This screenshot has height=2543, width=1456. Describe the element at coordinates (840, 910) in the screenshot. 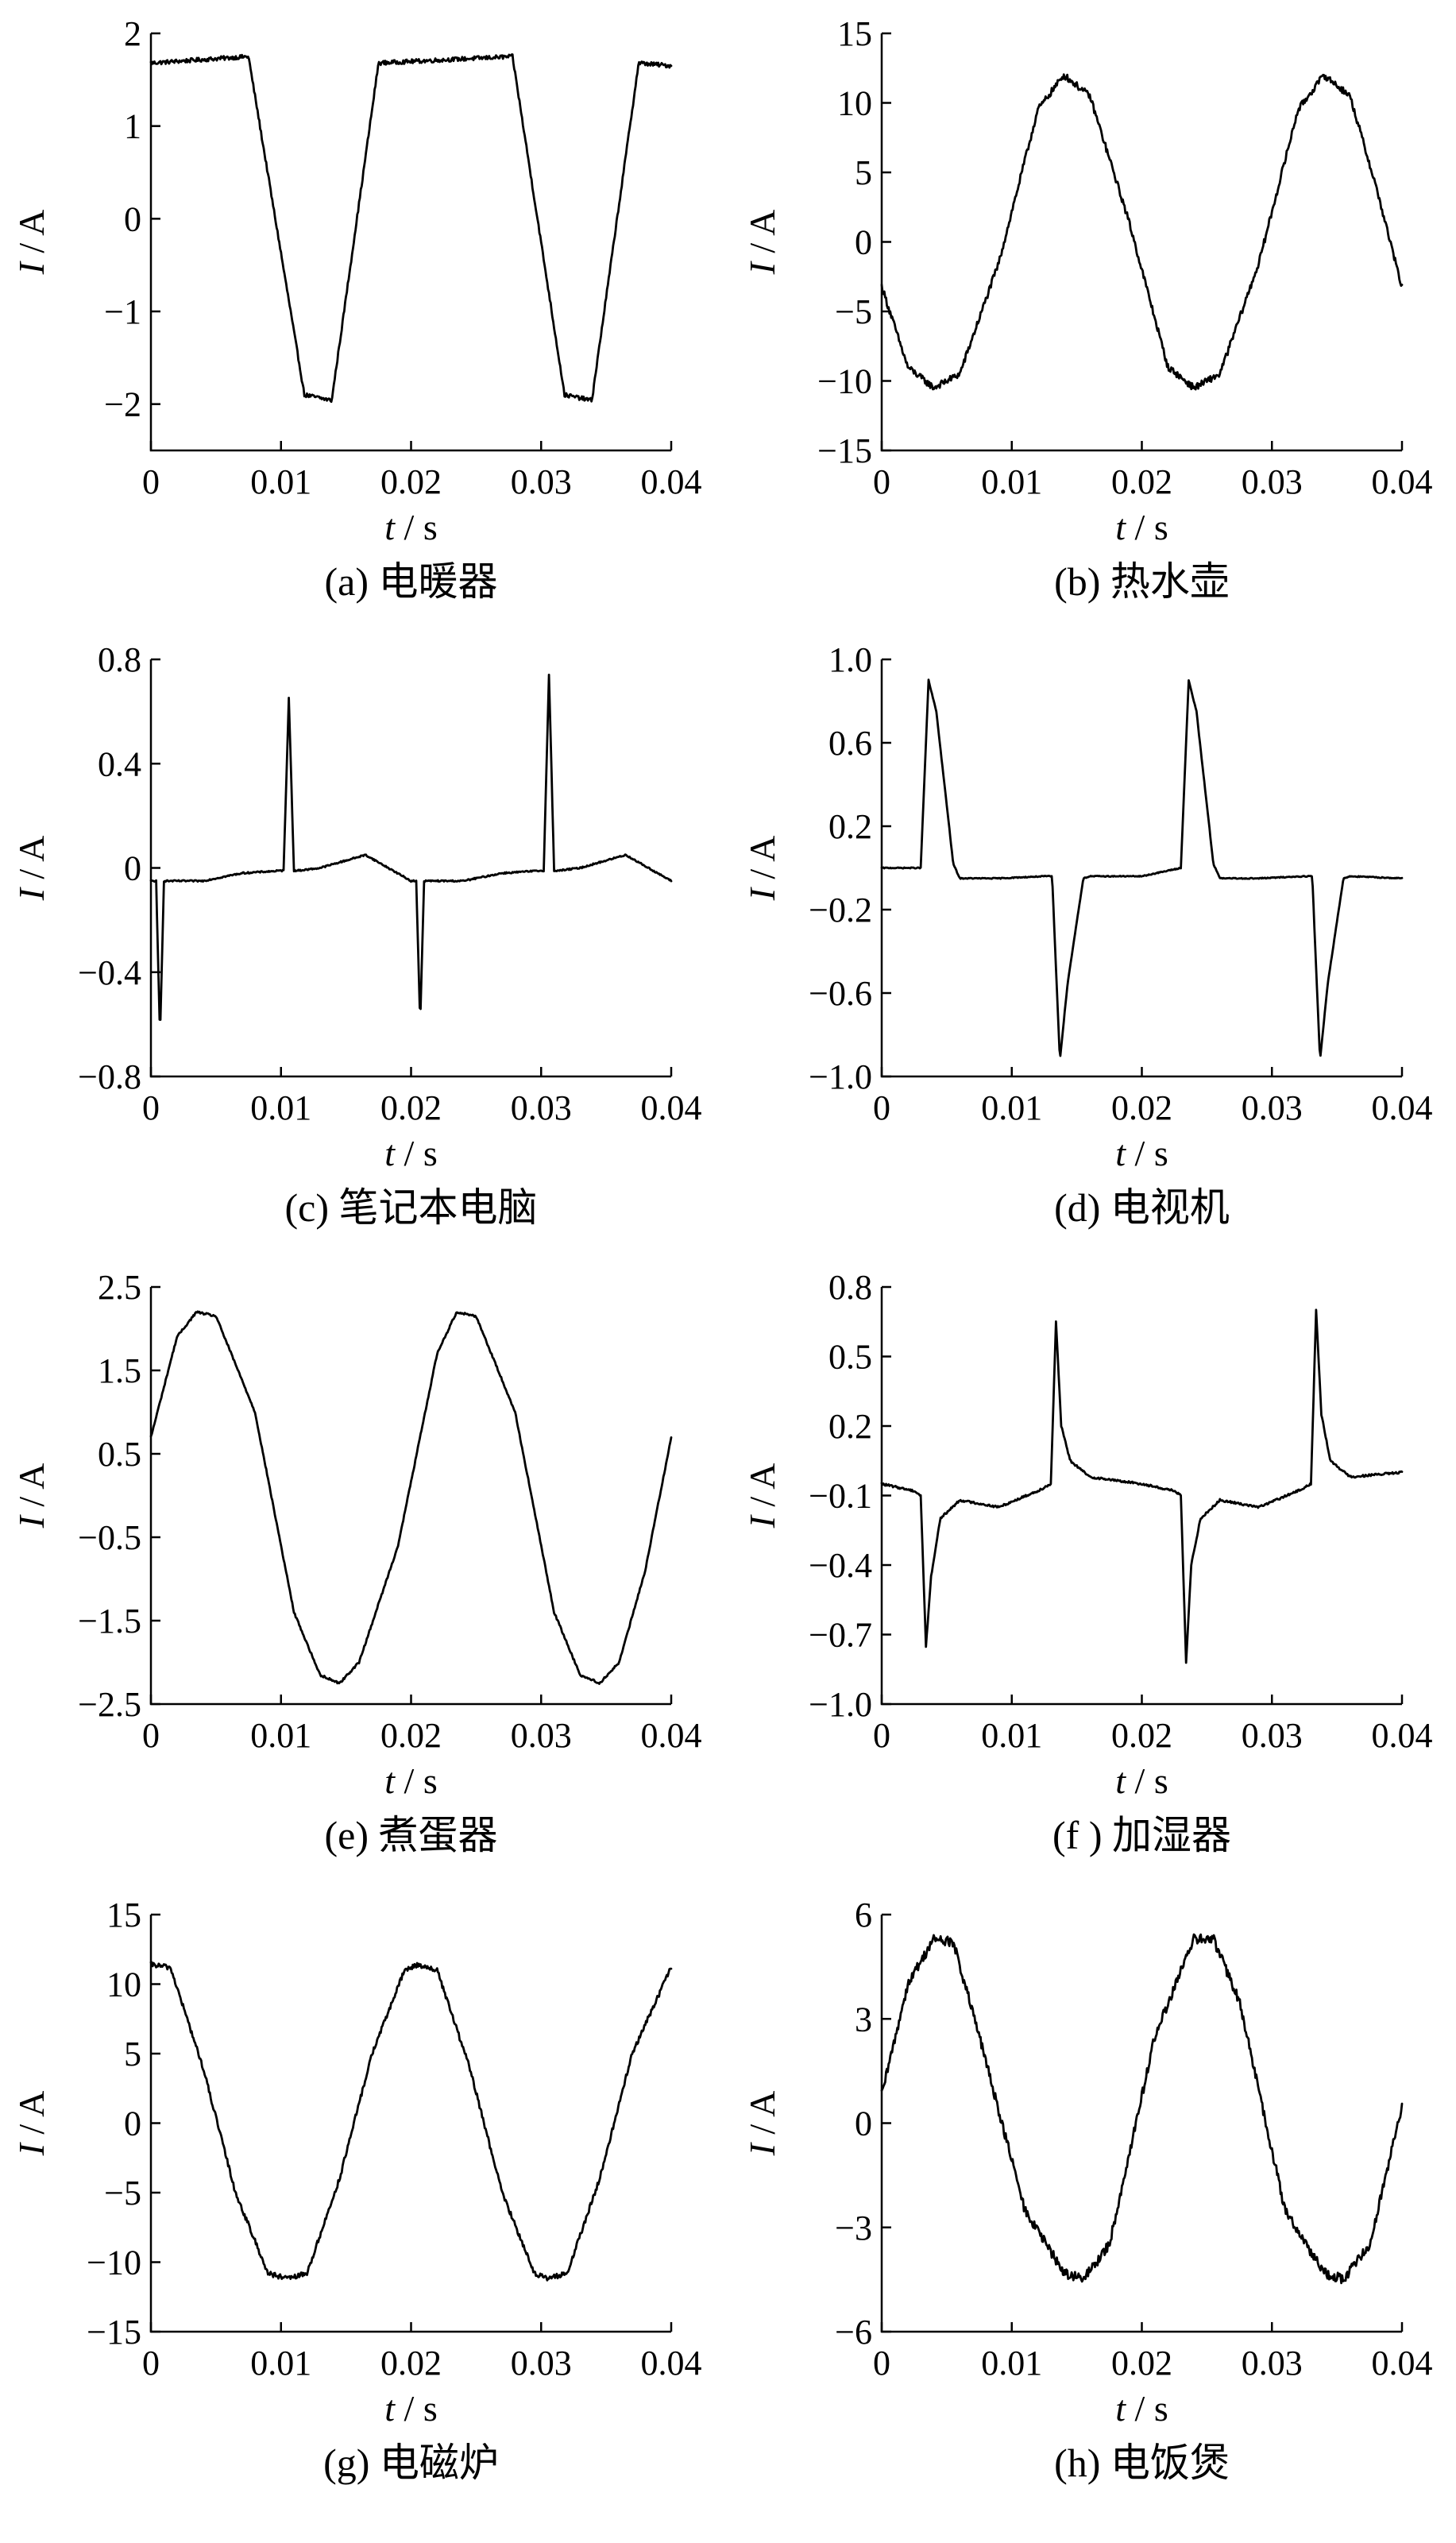

I see `y-tick-label: −0.2` at that location.